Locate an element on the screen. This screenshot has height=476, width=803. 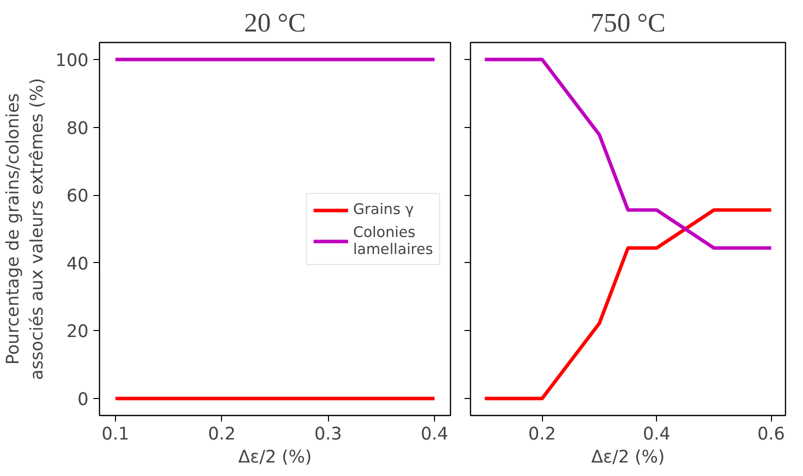
y-axis-title: Pourcentage de grains/colonies associés aux valeurs extrêmes (%) is located at coordinates (25, 229).